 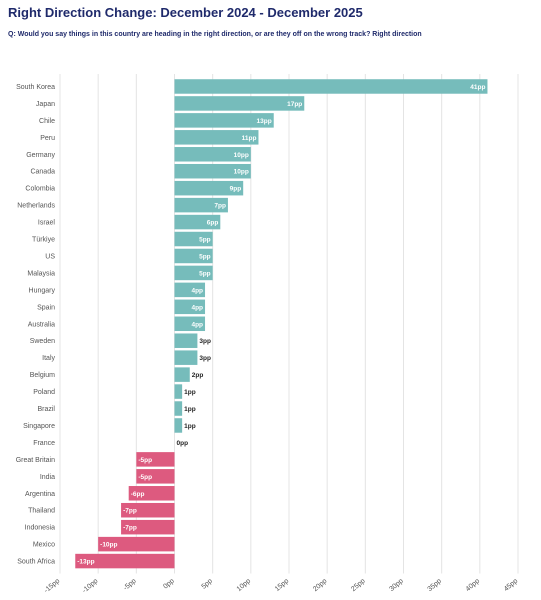 What do you see at coordinates (47, 121) in the screenshot?
I see `category-label: Chile` at bounding box center [47, 121].